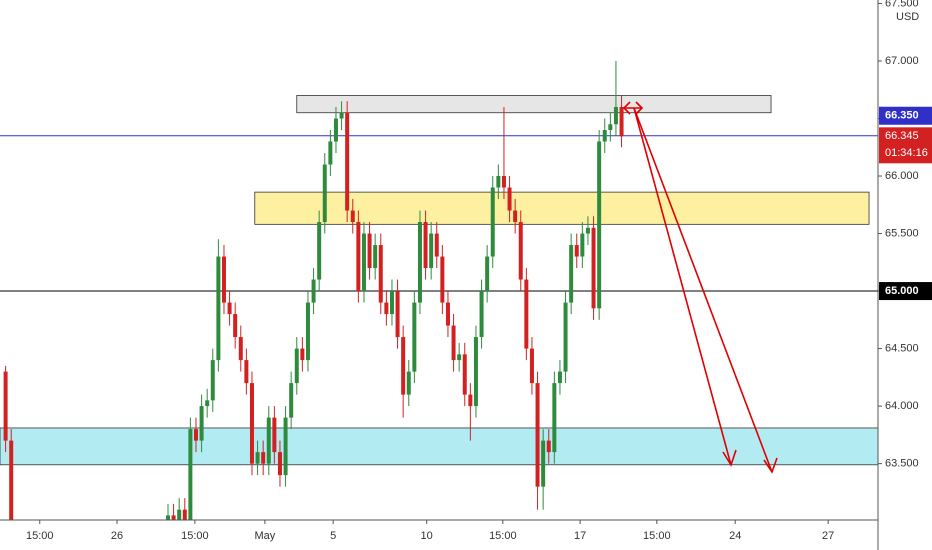  What do you see at coordinates (902, 61) in the screenshot?
I see `y-tick-label: 67.000` at bounding box center [902, 61].